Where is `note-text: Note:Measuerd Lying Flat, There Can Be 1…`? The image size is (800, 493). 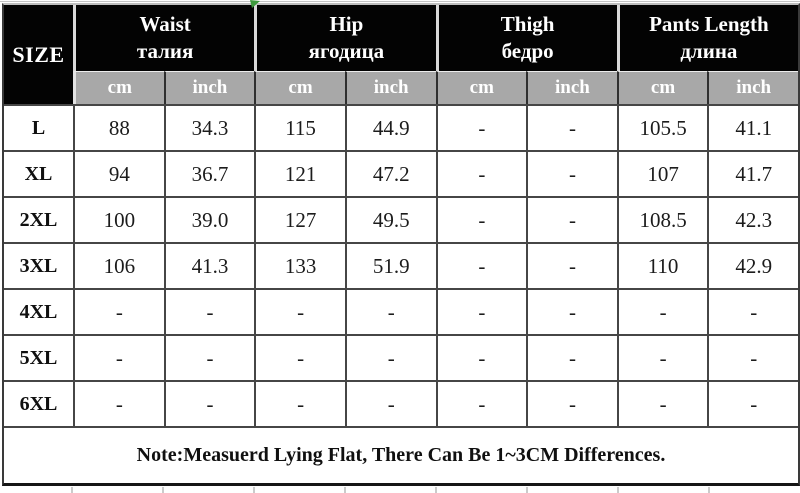
note-text: Note:Measuerd Lying Flat, There Can Be 1… is located at coordinates (401, 454).